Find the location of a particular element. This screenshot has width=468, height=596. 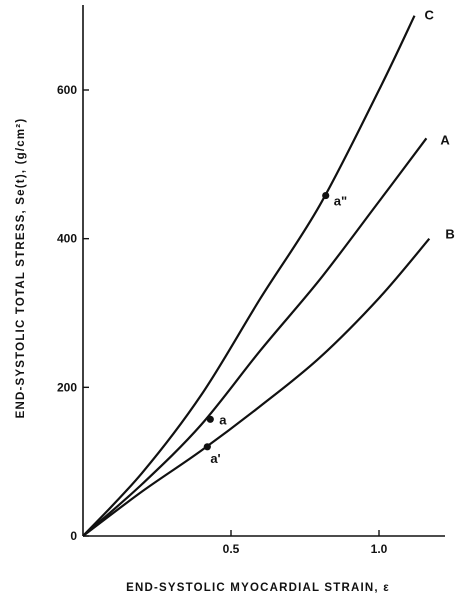

data-point-label: a is located at coordinates (223, 419).